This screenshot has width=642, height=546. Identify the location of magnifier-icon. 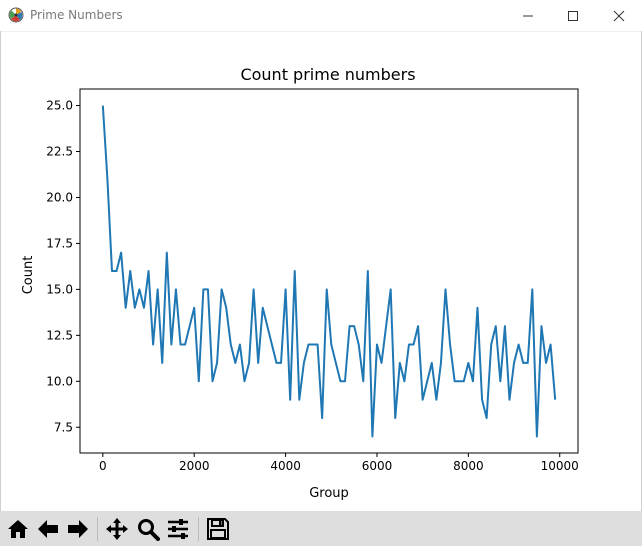
(149, 530).